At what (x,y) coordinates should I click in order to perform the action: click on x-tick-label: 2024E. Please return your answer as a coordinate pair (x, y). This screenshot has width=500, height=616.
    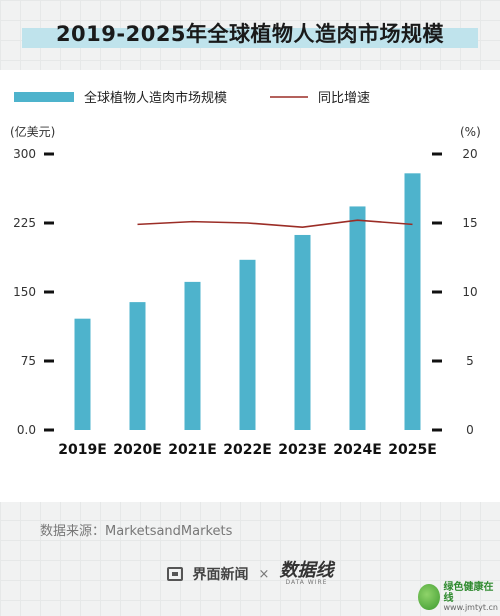
    Looking at the image, I should click on (357, 450).